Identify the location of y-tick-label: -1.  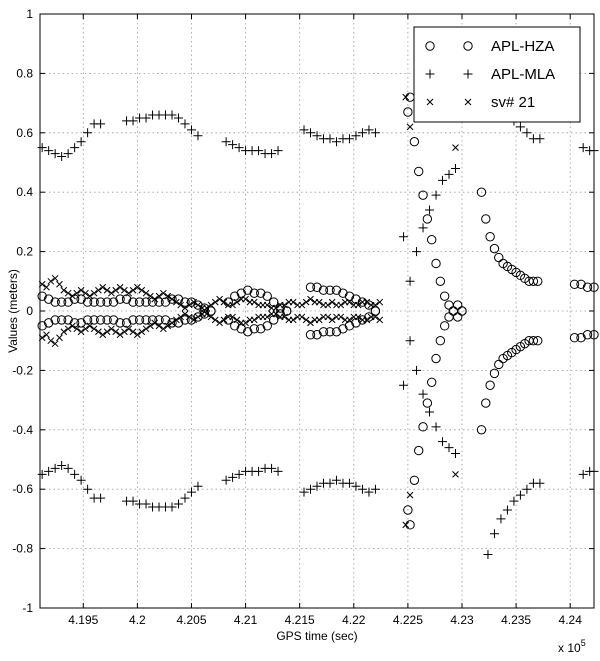
(27, 608).